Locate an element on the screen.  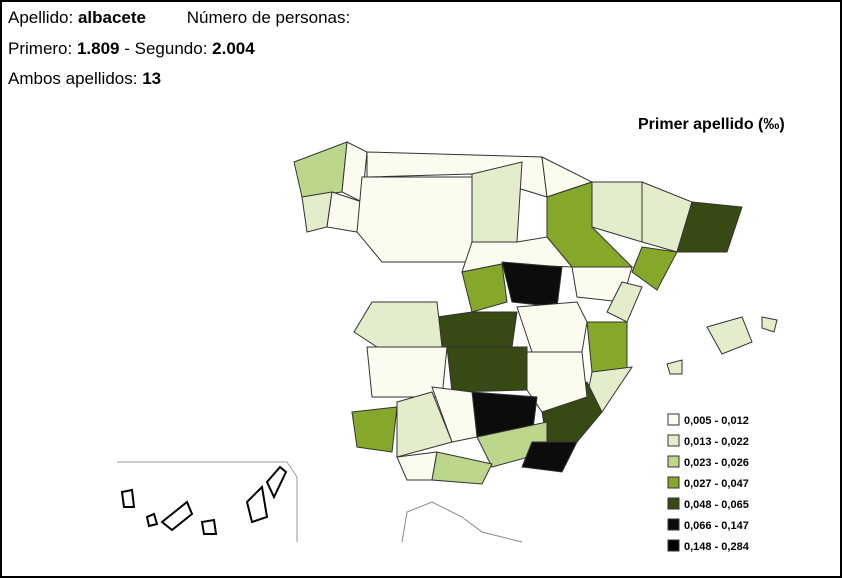
both-line: Ambos apellidos: 13 is located at coordinates (84, 79).